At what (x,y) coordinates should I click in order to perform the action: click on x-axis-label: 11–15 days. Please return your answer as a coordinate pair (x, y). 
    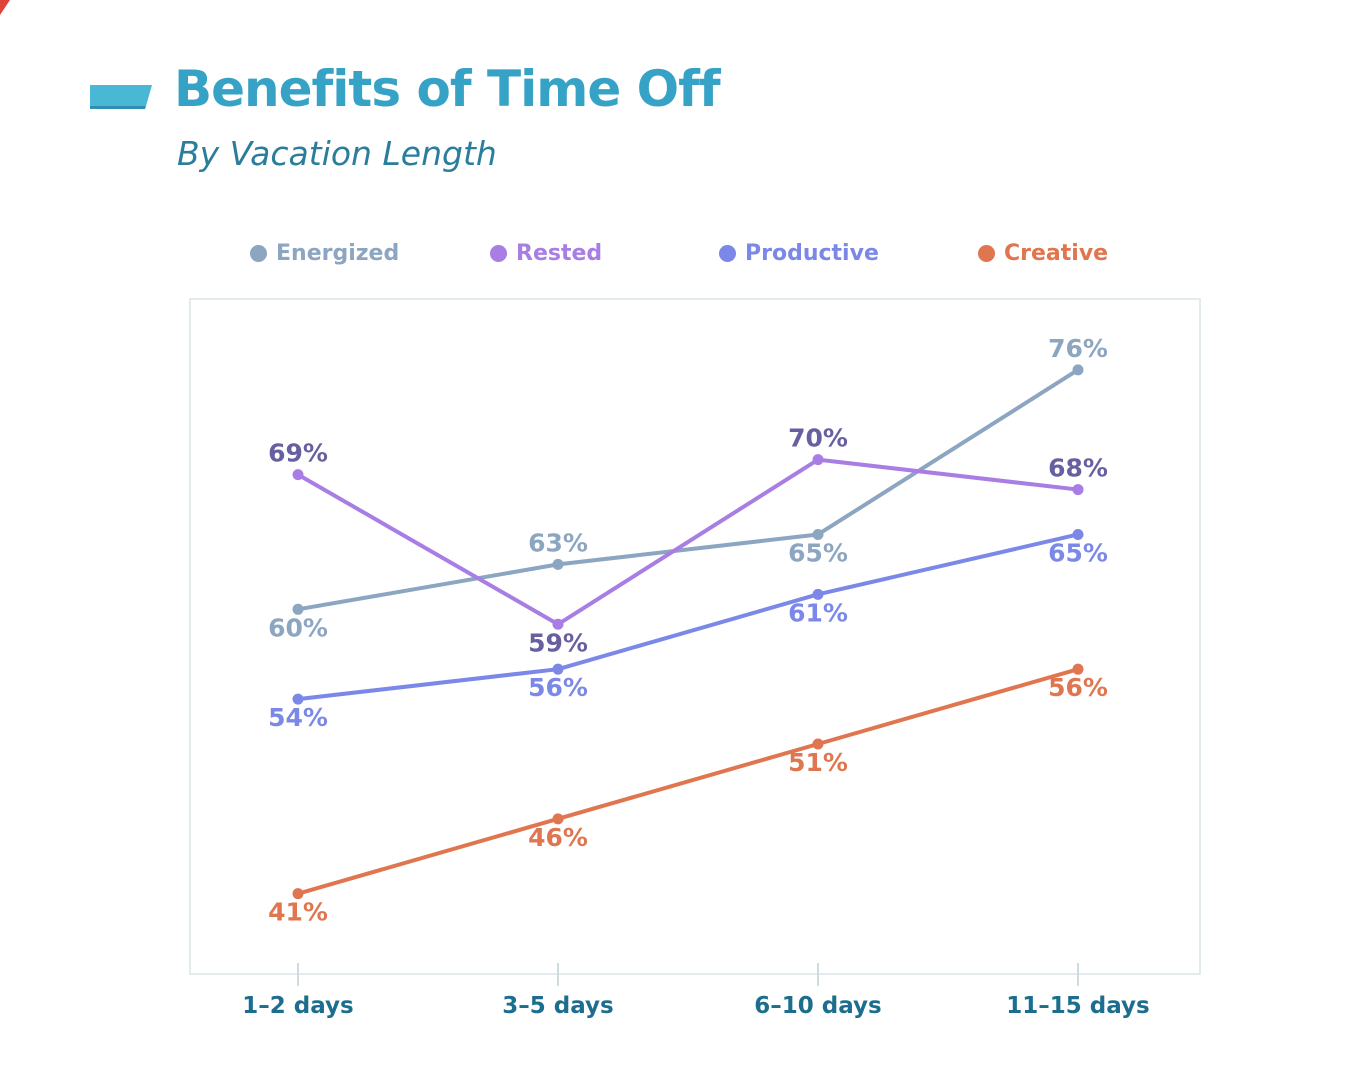
    Looking at the image, I should click on (1077, 1006).